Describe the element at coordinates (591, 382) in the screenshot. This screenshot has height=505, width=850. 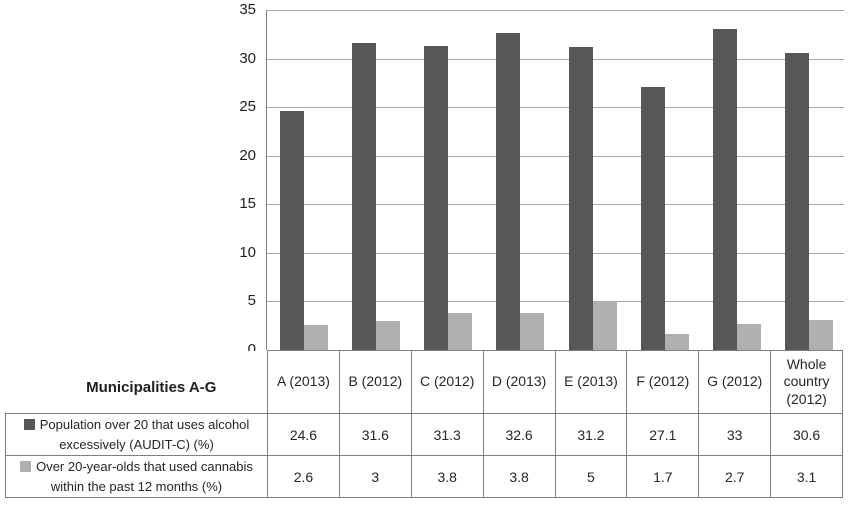
I see `column-header-4: E (2013)` at that location.